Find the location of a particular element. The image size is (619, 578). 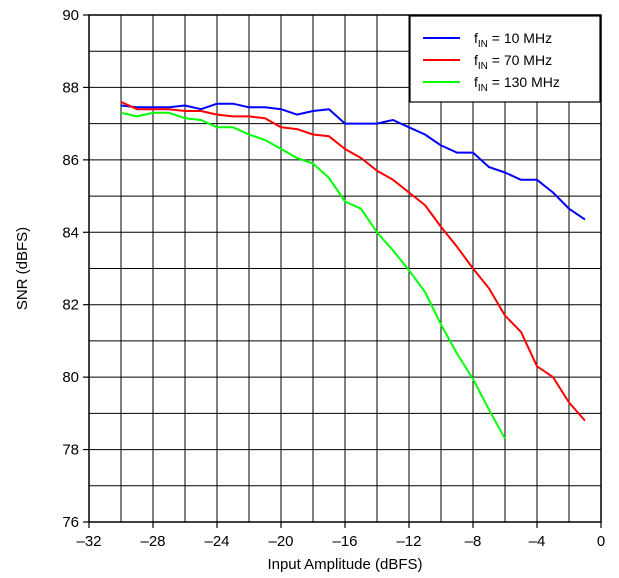

y-tick-label: 84 is located at coordinates (70, 232).